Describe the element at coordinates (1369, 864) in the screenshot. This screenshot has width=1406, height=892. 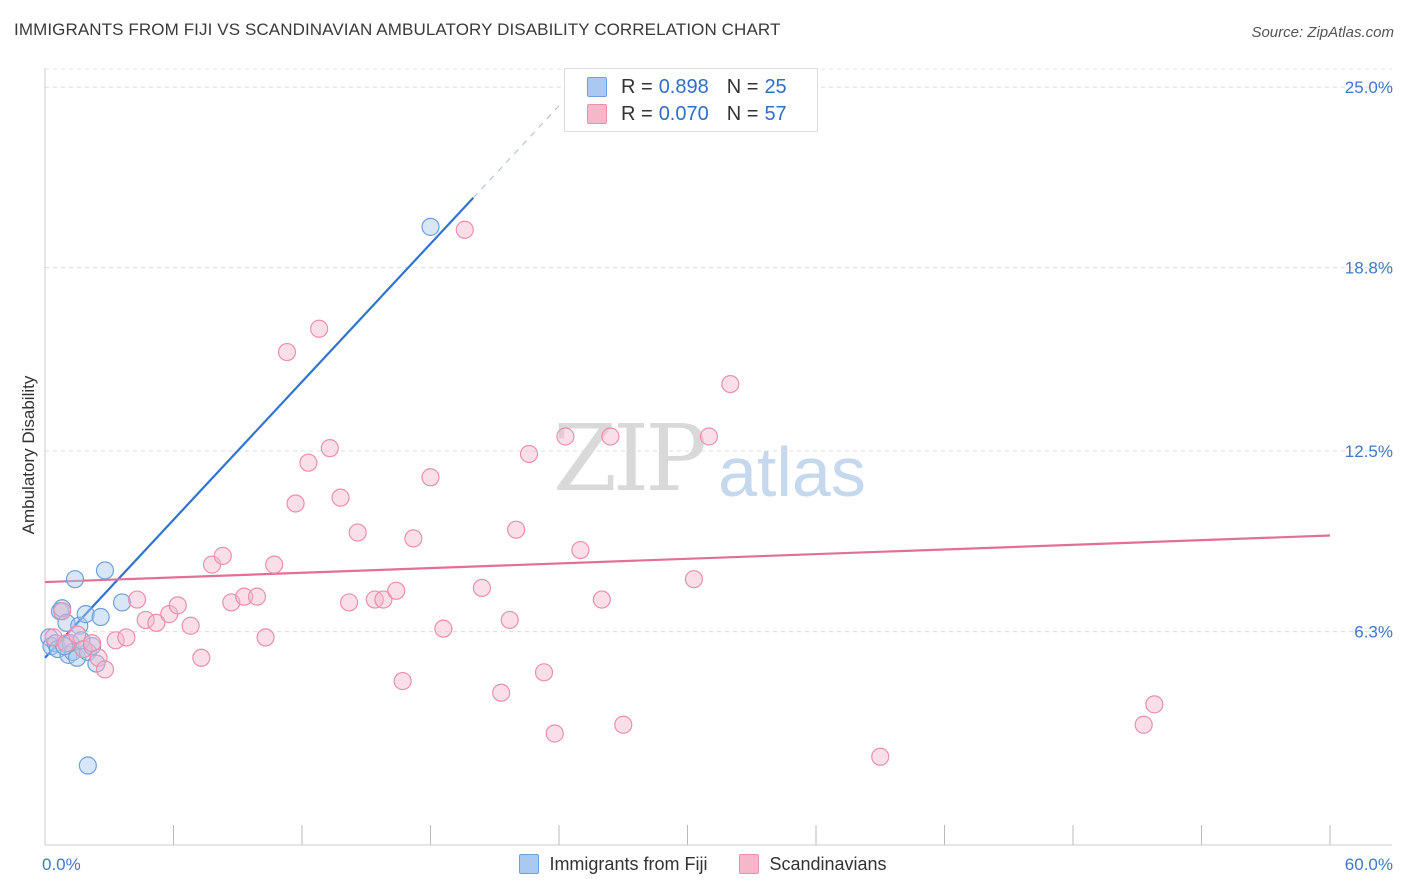
I see `x-tick-label: 60.0%` at that location.